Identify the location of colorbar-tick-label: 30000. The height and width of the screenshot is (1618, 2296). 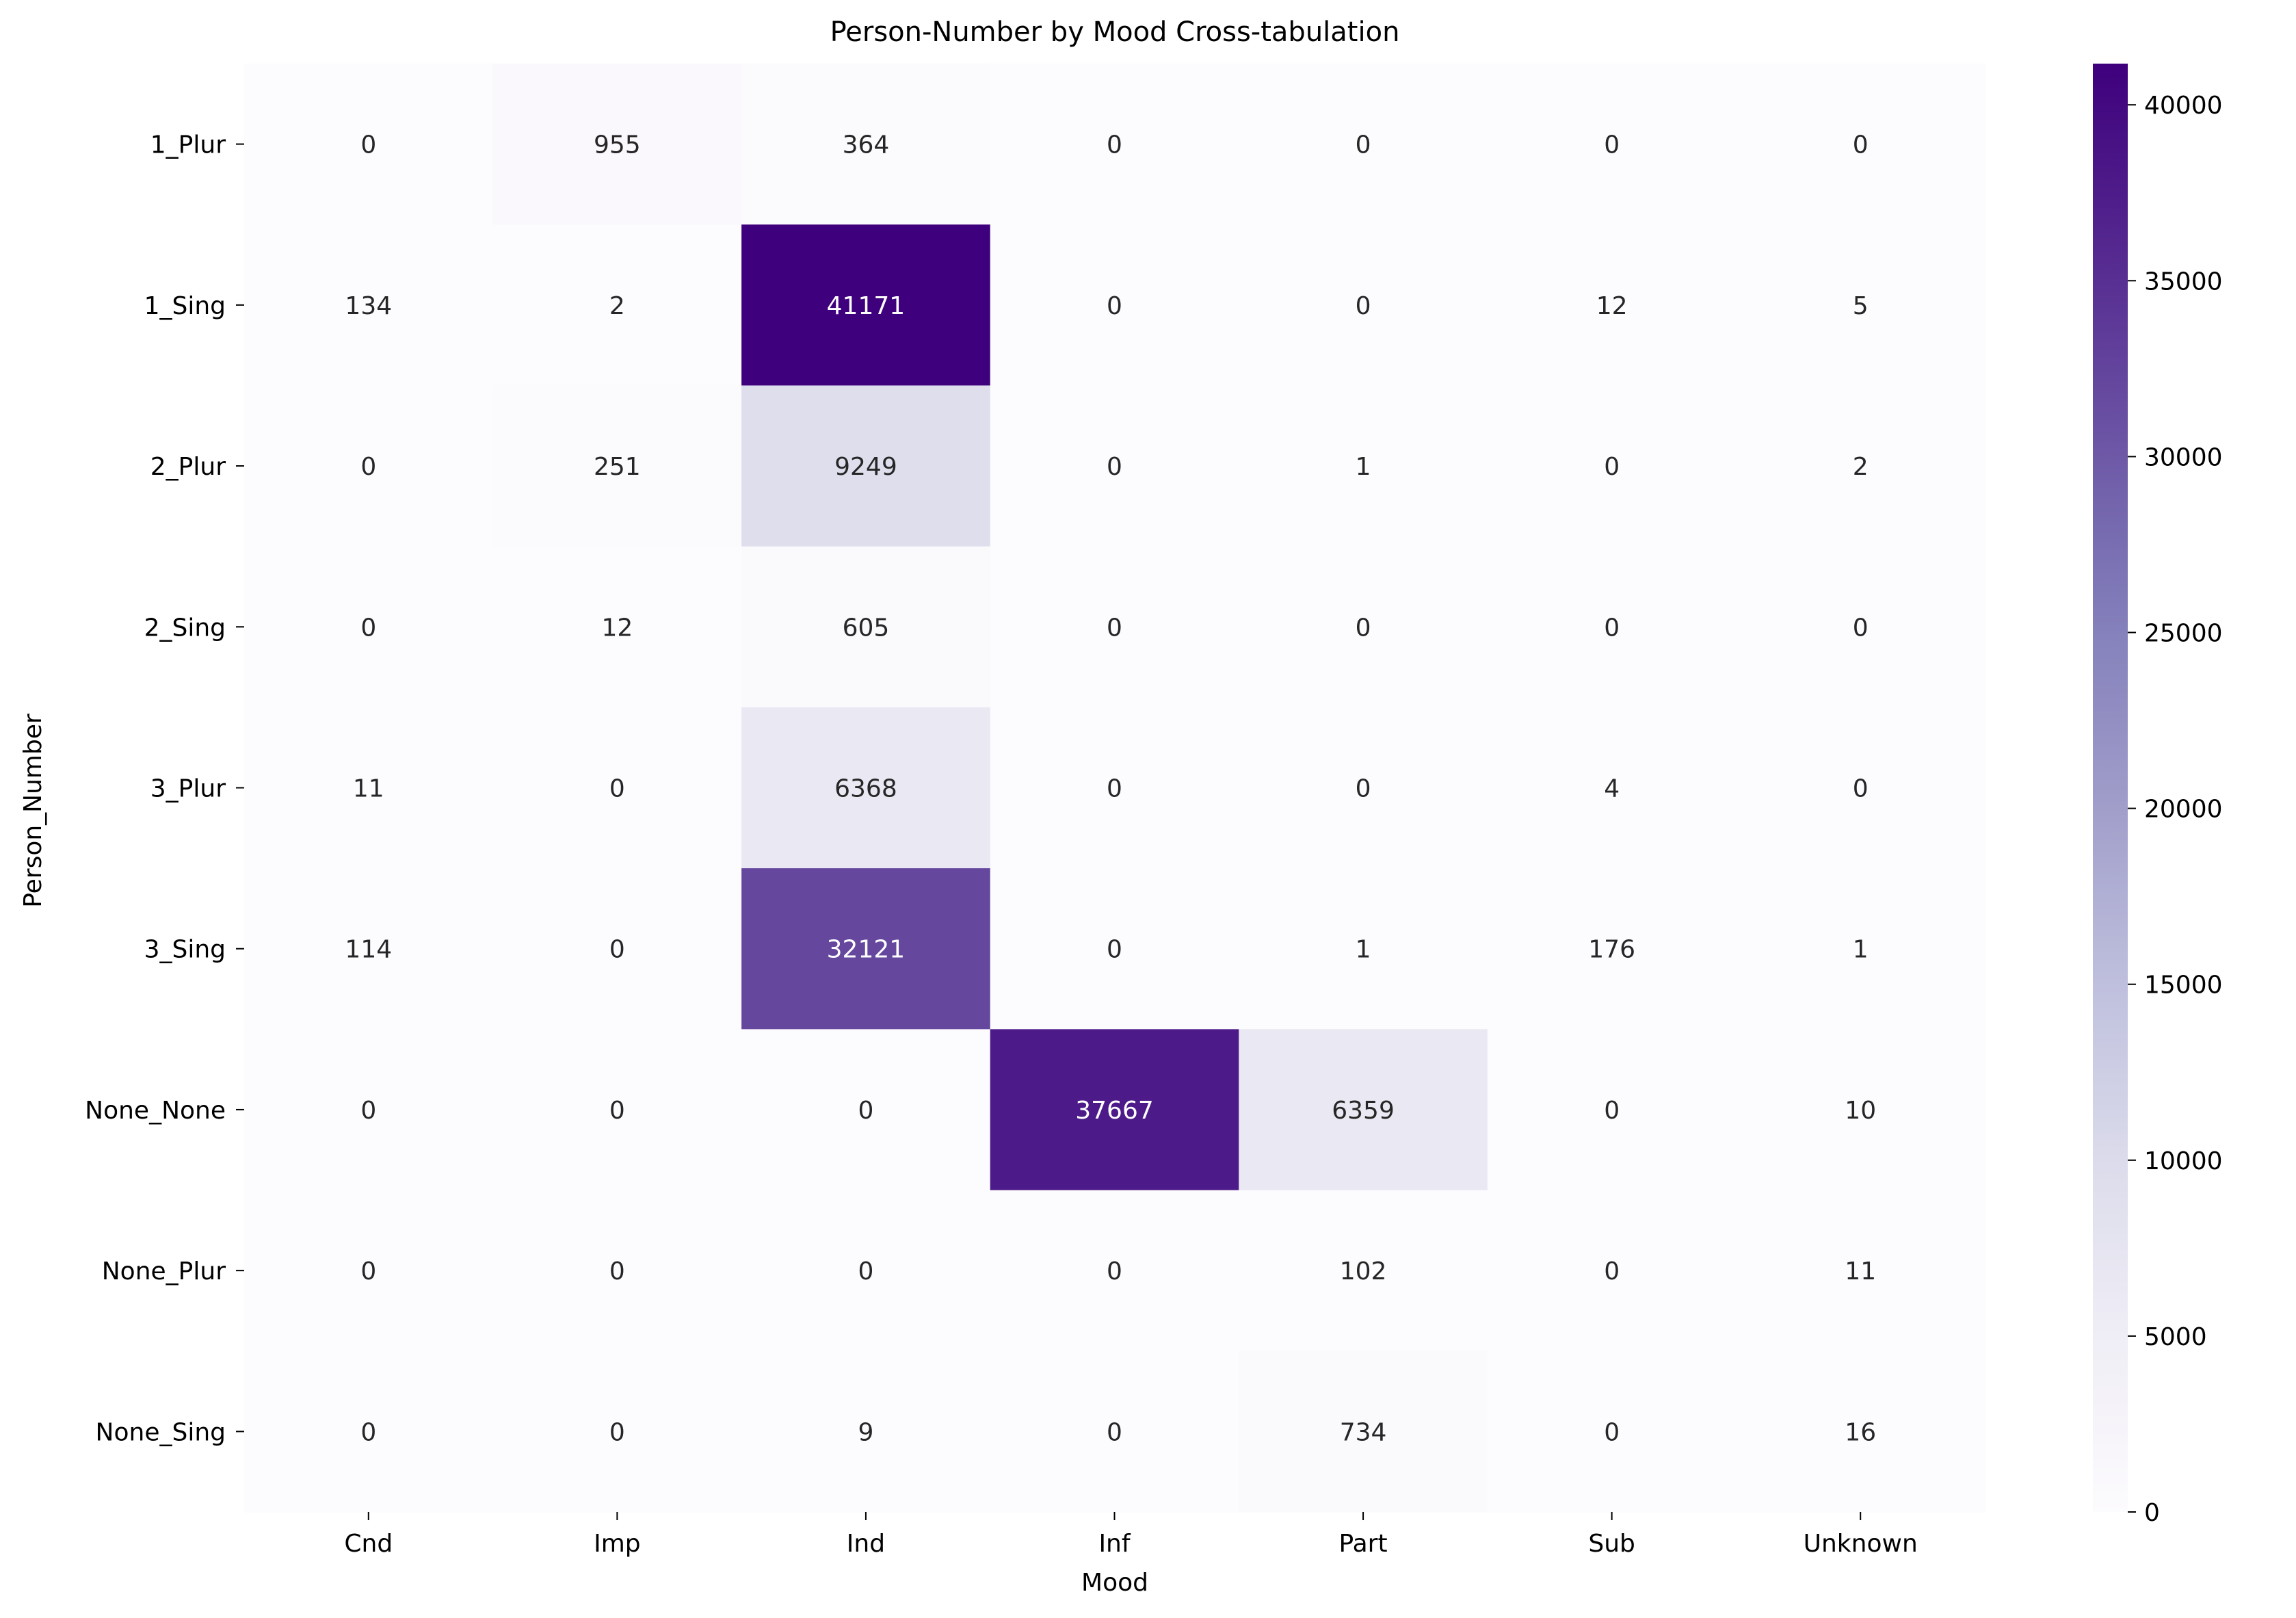
(2183, 457).